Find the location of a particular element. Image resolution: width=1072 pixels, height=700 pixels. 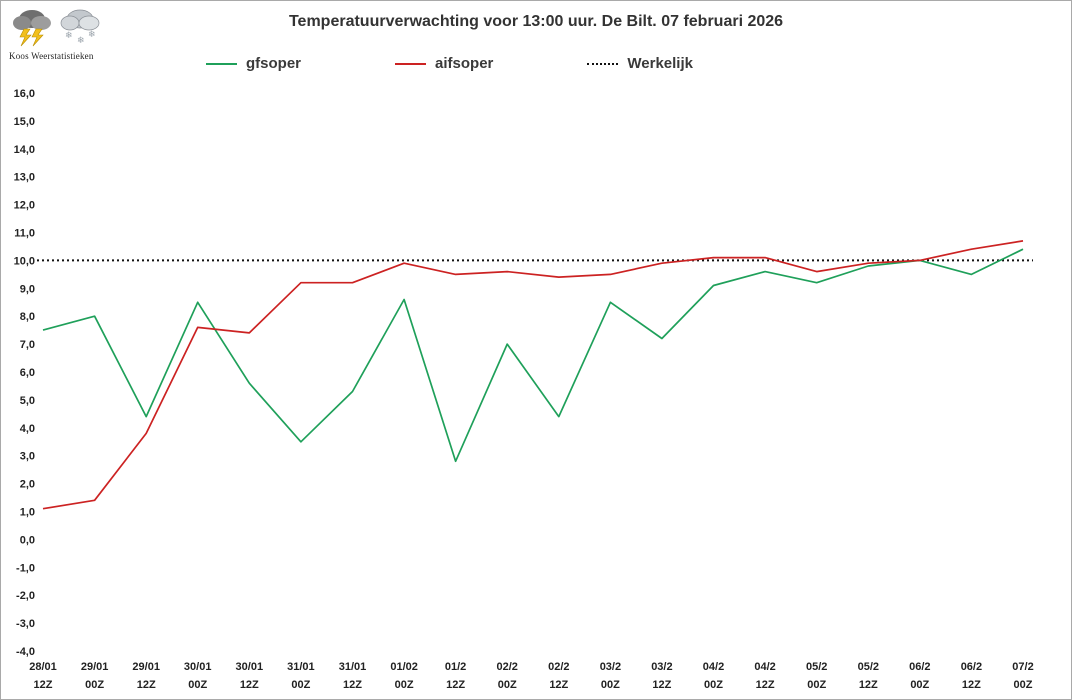

x-tick-label-date: 07/2 is located at coordinates (1022, 667).